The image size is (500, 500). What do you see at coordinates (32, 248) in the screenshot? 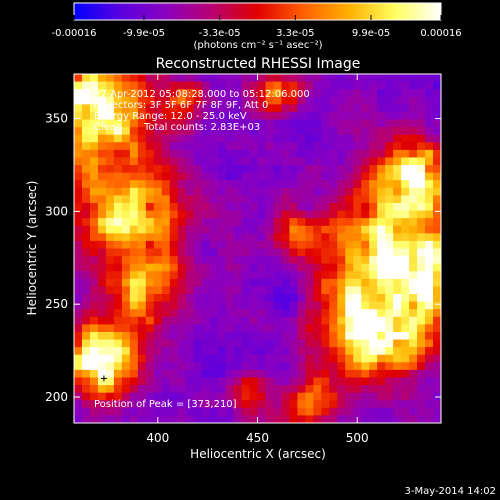
I see `y-axis-label: Heliocentric Y (arcsec)` at bounding box center [32, 248].